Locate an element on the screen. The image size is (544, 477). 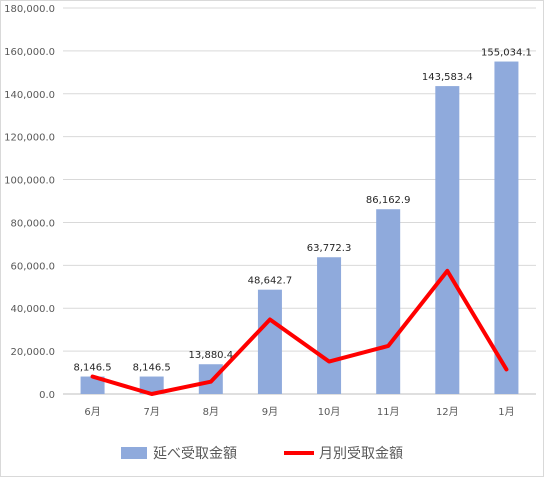
bar-data-label: 48,642.7 is located at coordinates (270, 281).